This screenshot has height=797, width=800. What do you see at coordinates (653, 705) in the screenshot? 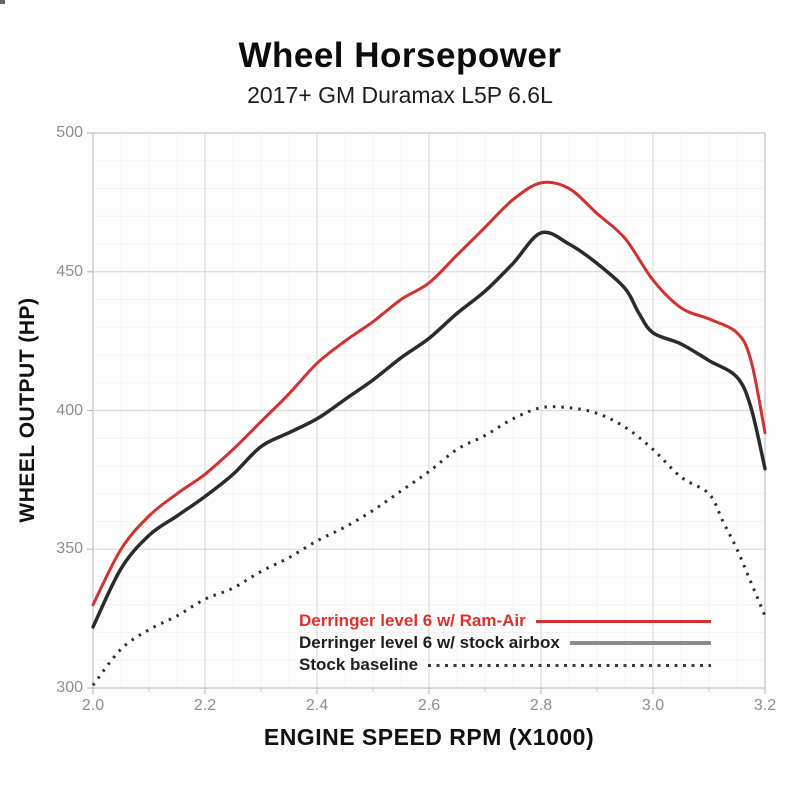
I see `x-tick-label: 3.0` at bounding box center [653, 705].